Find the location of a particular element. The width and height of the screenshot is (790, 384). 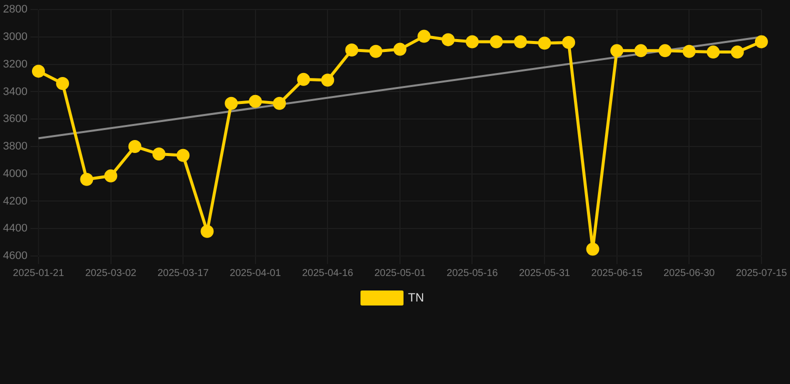

y-tick-label: 3000 is located at coordinates (15, 37).